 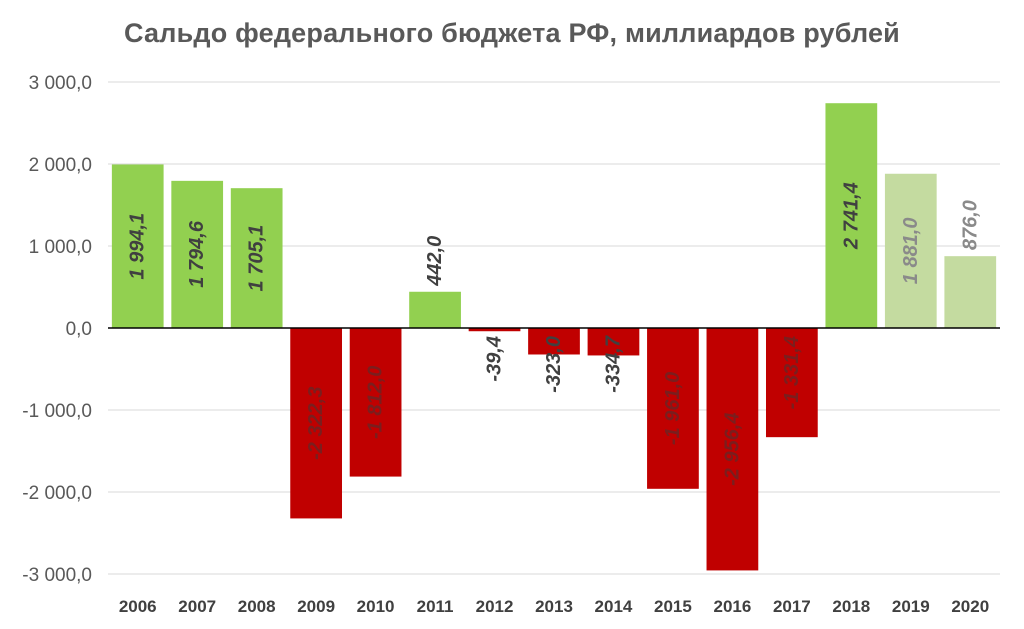 I want to click on bar-2011, so click(x=435, y=309).